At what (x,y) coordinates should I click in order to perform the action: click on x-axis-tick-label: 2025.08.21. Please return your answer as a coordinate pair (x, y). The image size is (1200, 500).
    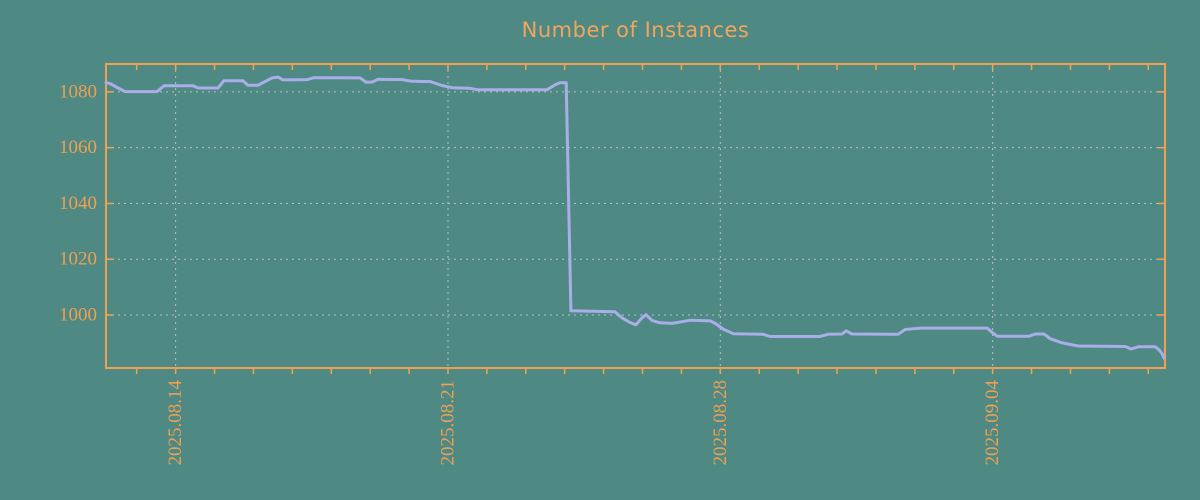
    Looking at the image, I should click on (447, 423).